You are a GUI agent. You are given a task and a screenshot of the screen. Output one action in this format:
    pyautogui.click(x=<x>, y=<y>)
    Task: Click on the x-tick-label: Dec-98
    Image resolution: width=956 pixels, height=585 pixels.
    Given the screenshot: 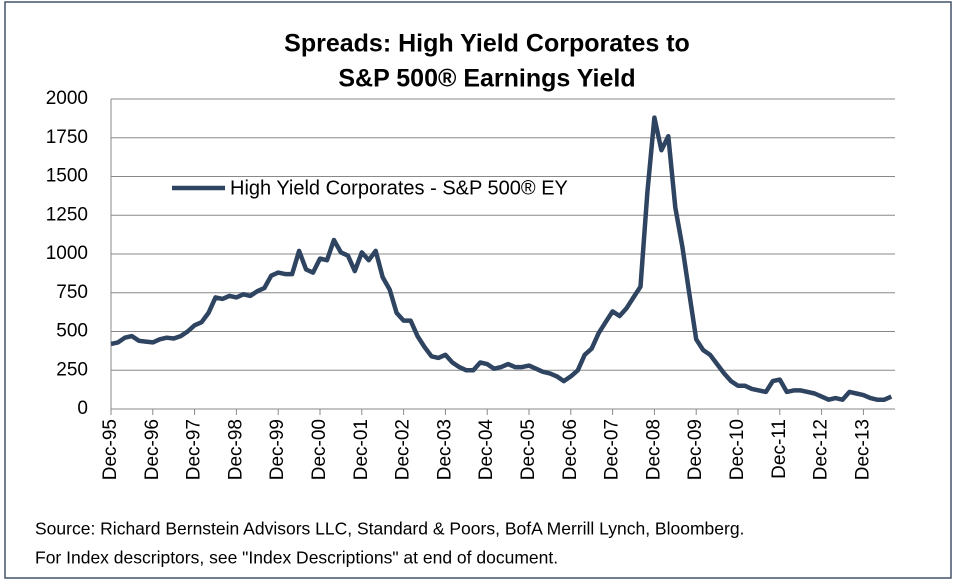 What is the action you would take?
    pyautogui.click(x=235, y=449)
    